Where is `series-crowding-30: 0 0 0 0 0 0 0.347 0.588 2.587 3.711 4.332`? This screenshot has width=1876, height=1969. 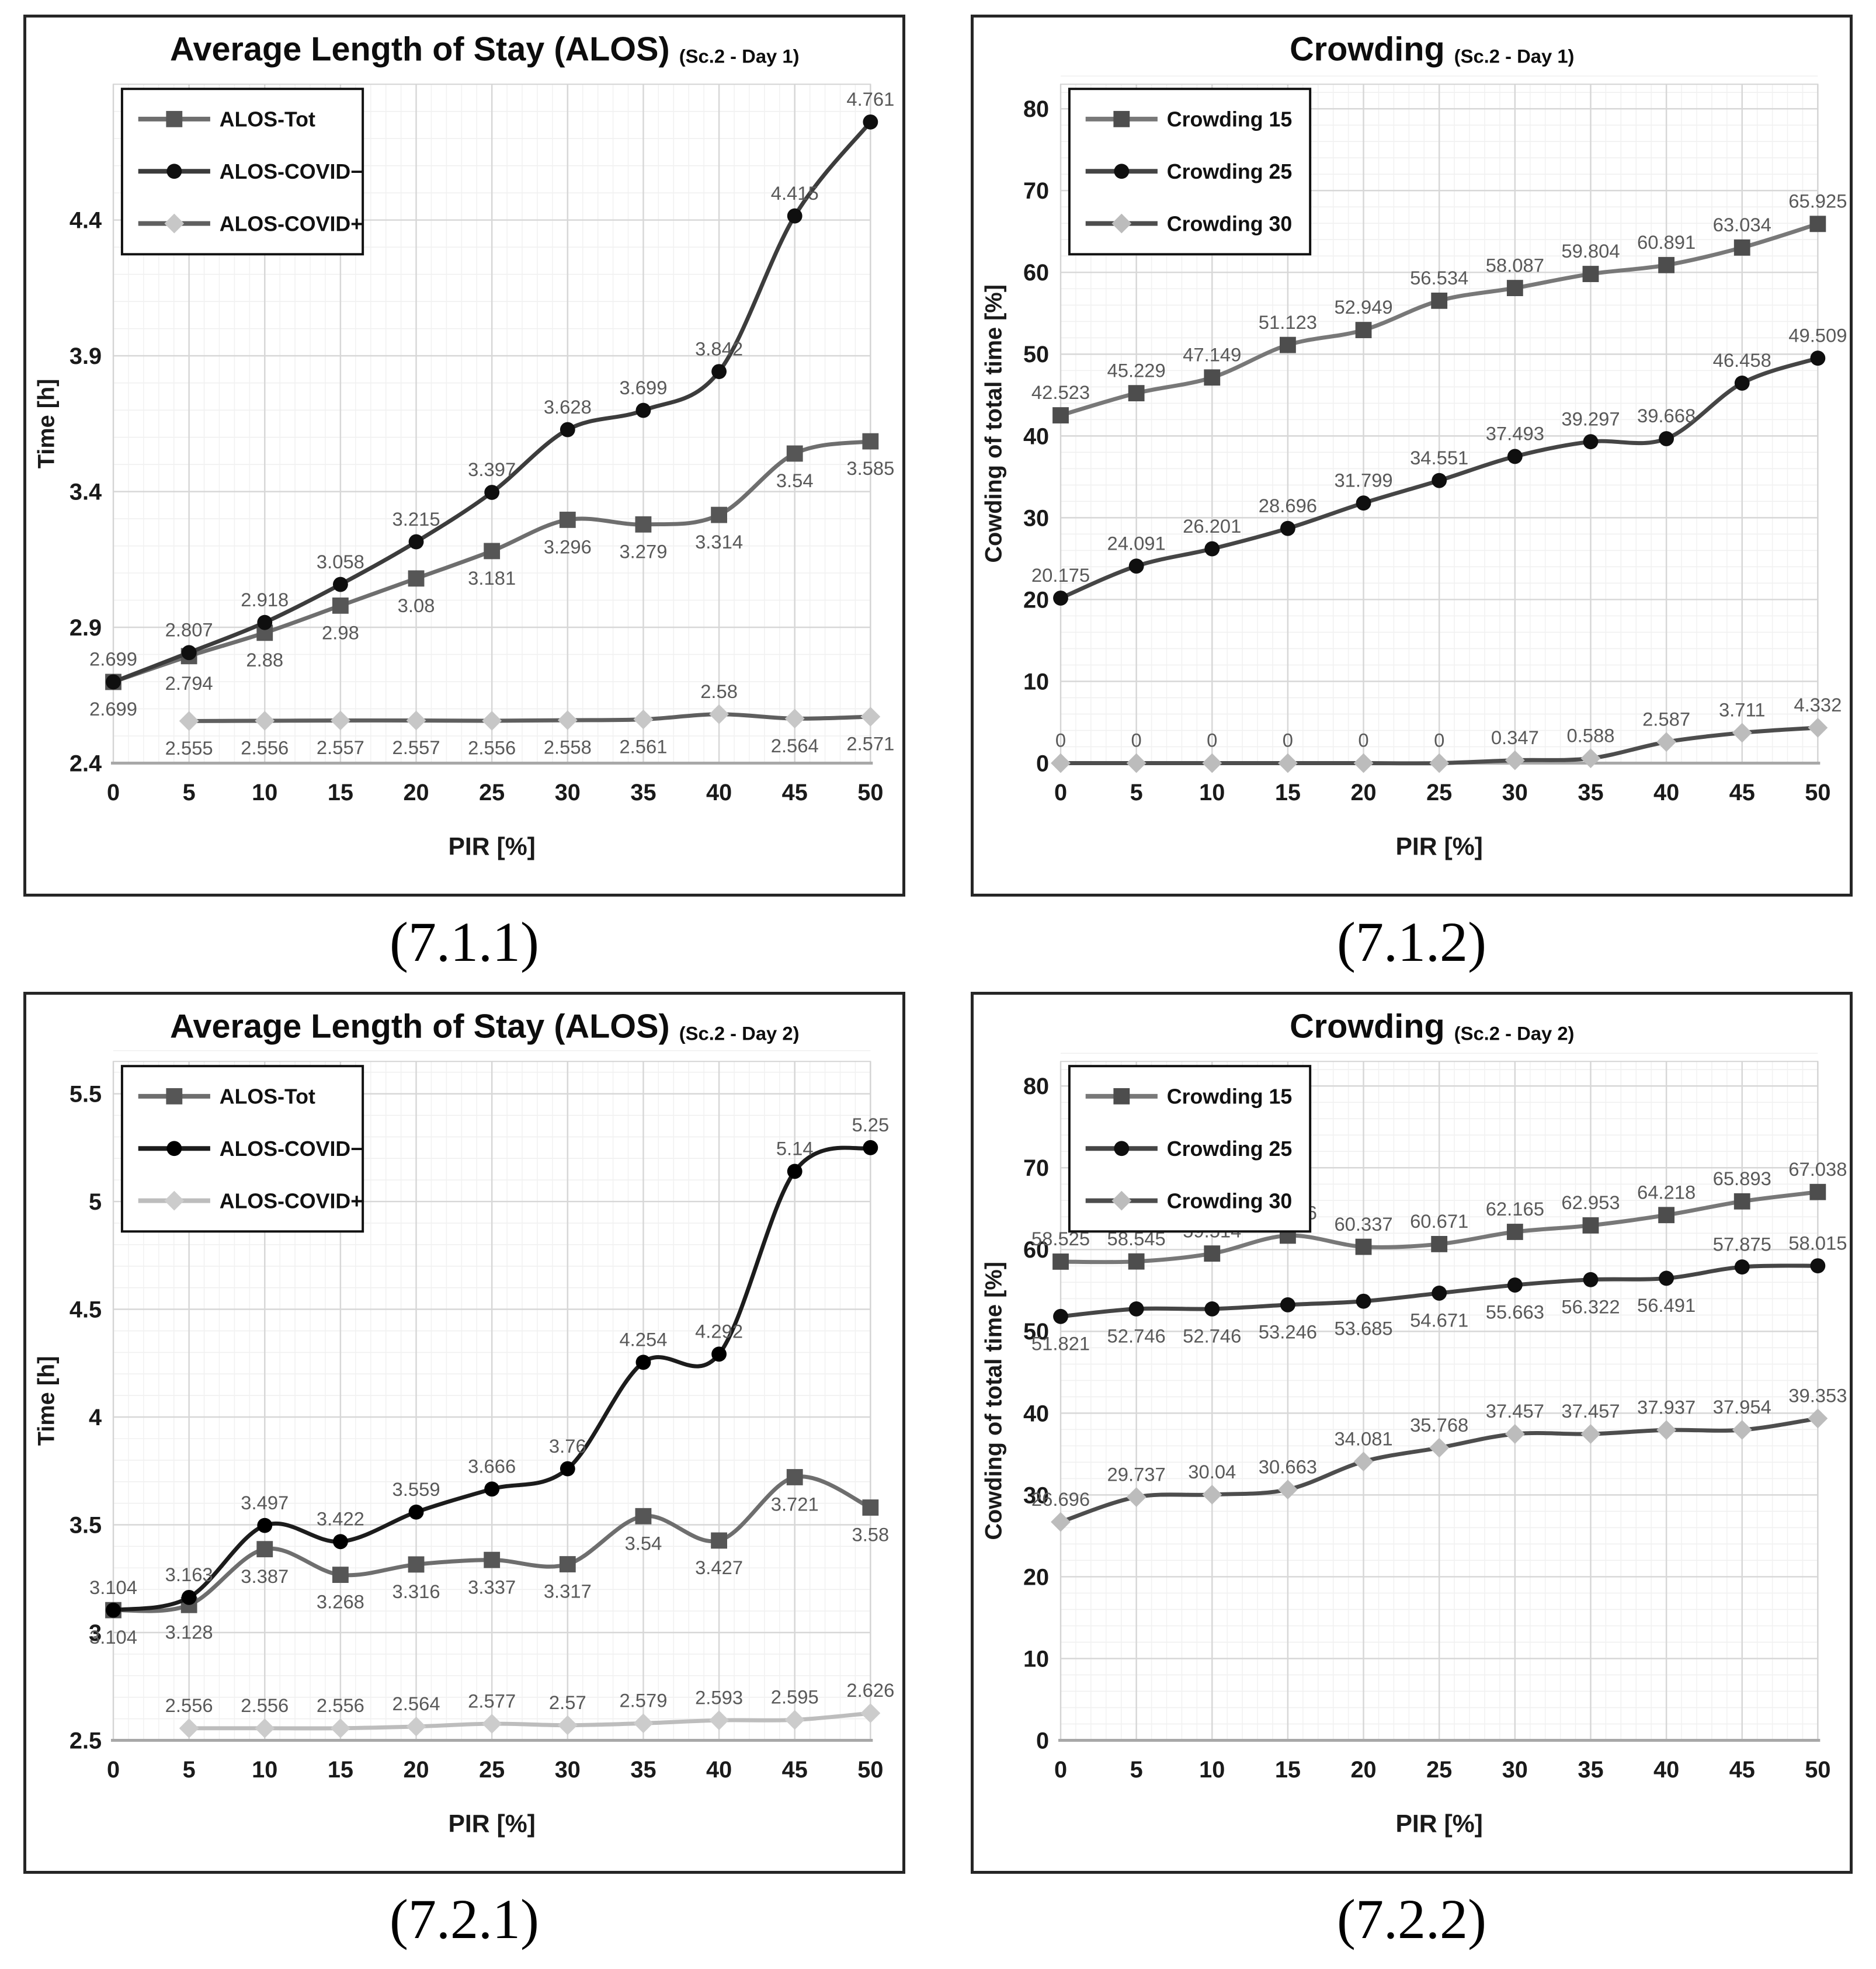
series-crowding-30: 0 0 0 0 0 0 0.347 0.588 2.587 3.711 4.332 is located at coordinates (1446, 733).